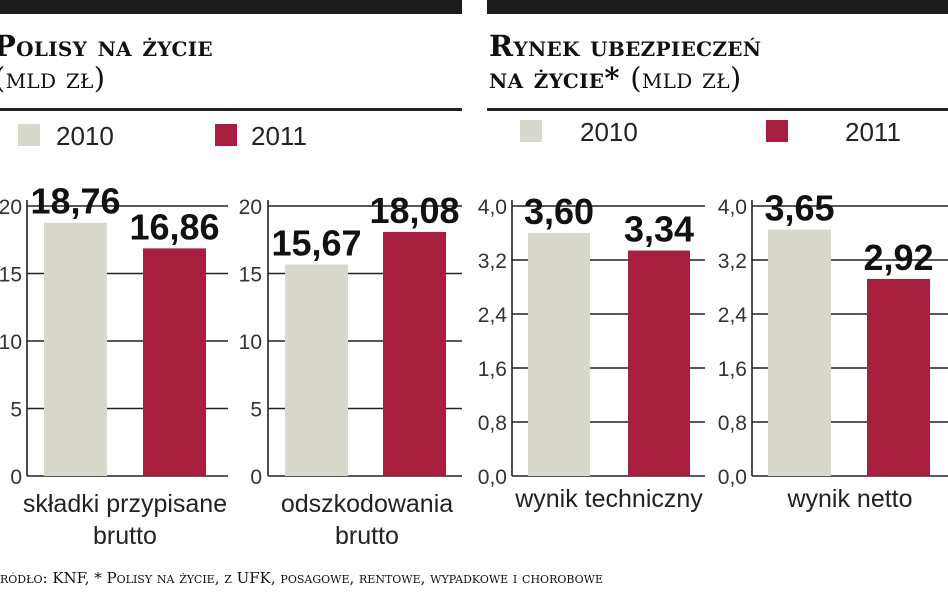 The width and height of the screenshot is (948, 593). Describe the element at coordinates (226, 135) in the screenshot. I see `left-legend-swatch-2011` at that location.